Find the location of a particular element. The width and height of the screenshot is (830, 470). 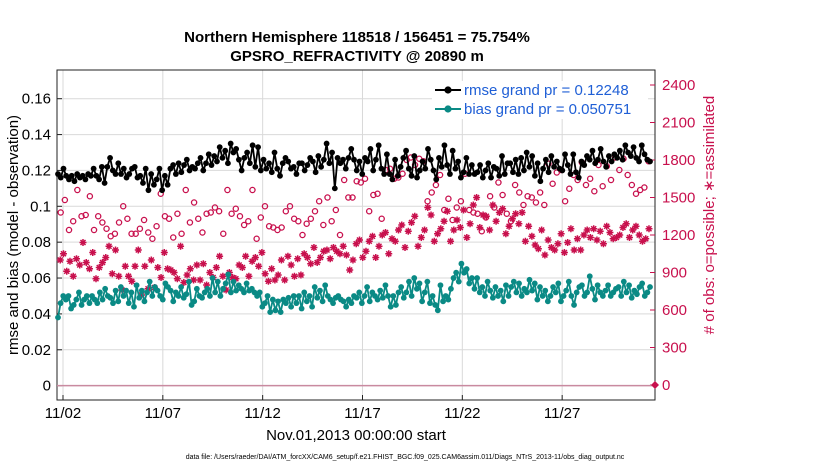

x-axis-ticks: 11/02 11/07 11/12 11/17 11/22 11/27 is located at coordinates (312, 408).